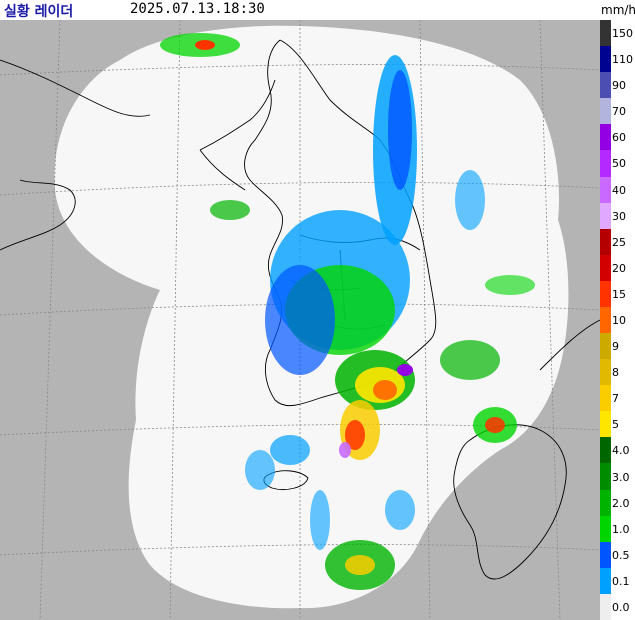  Describe the element at coordinates (300, 10) in the screenshot. I see `header-bar: 실황 레이더 2025.07.13.18:30` at that location.